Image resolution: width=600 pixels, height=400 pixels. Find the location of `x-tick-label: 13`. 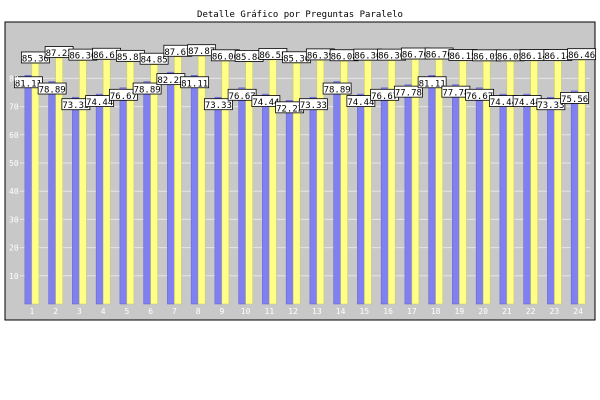

x-tick-label: 13 is located at coordinates (317, 311).